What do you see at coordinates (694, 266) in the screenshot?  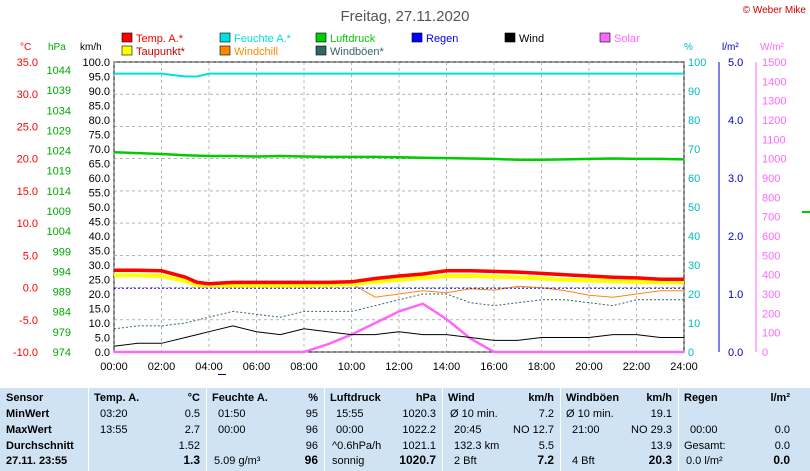 I see `hum-tick-7: 30` at bounding box center [694, 266].